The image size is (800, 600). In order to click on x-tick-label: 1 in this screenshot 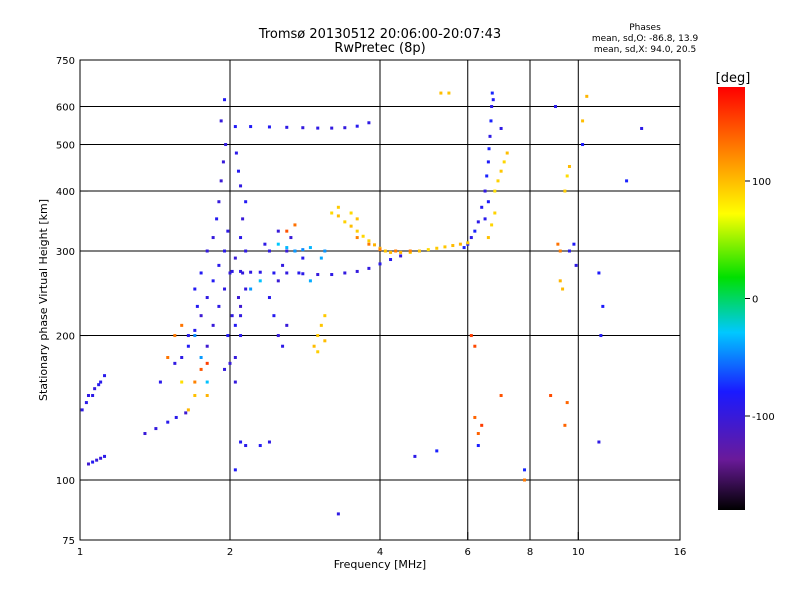, I will do `click(80, 552)`.